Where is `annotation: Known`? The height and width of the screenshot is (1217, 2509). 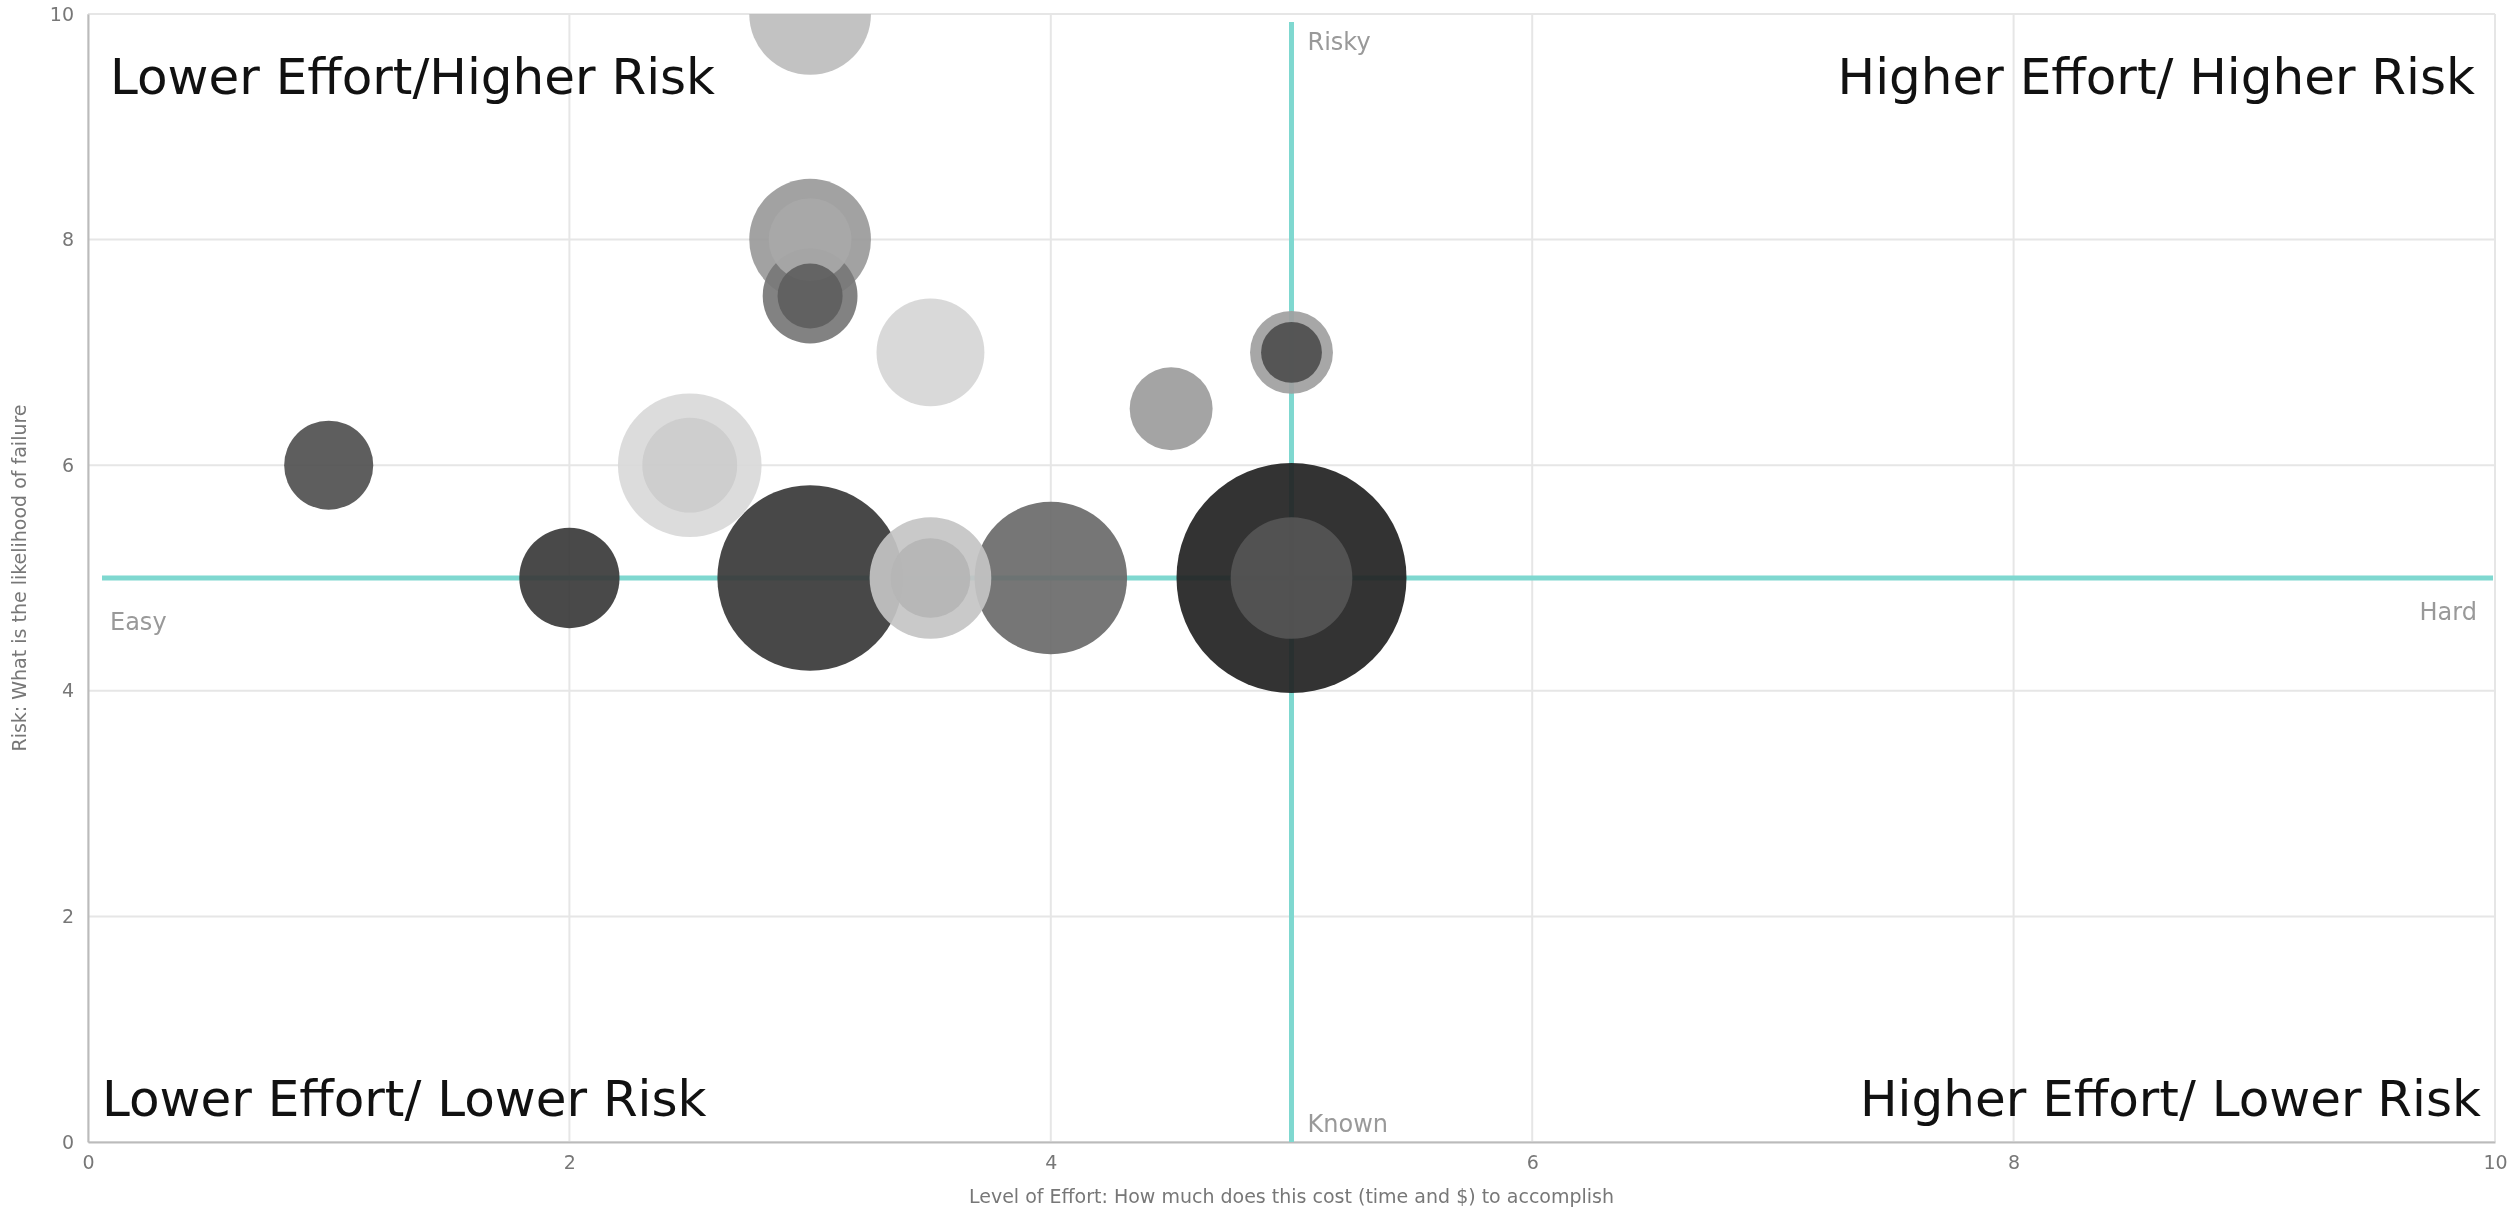 annotation: Known is located at coordinates (1347, 1124).